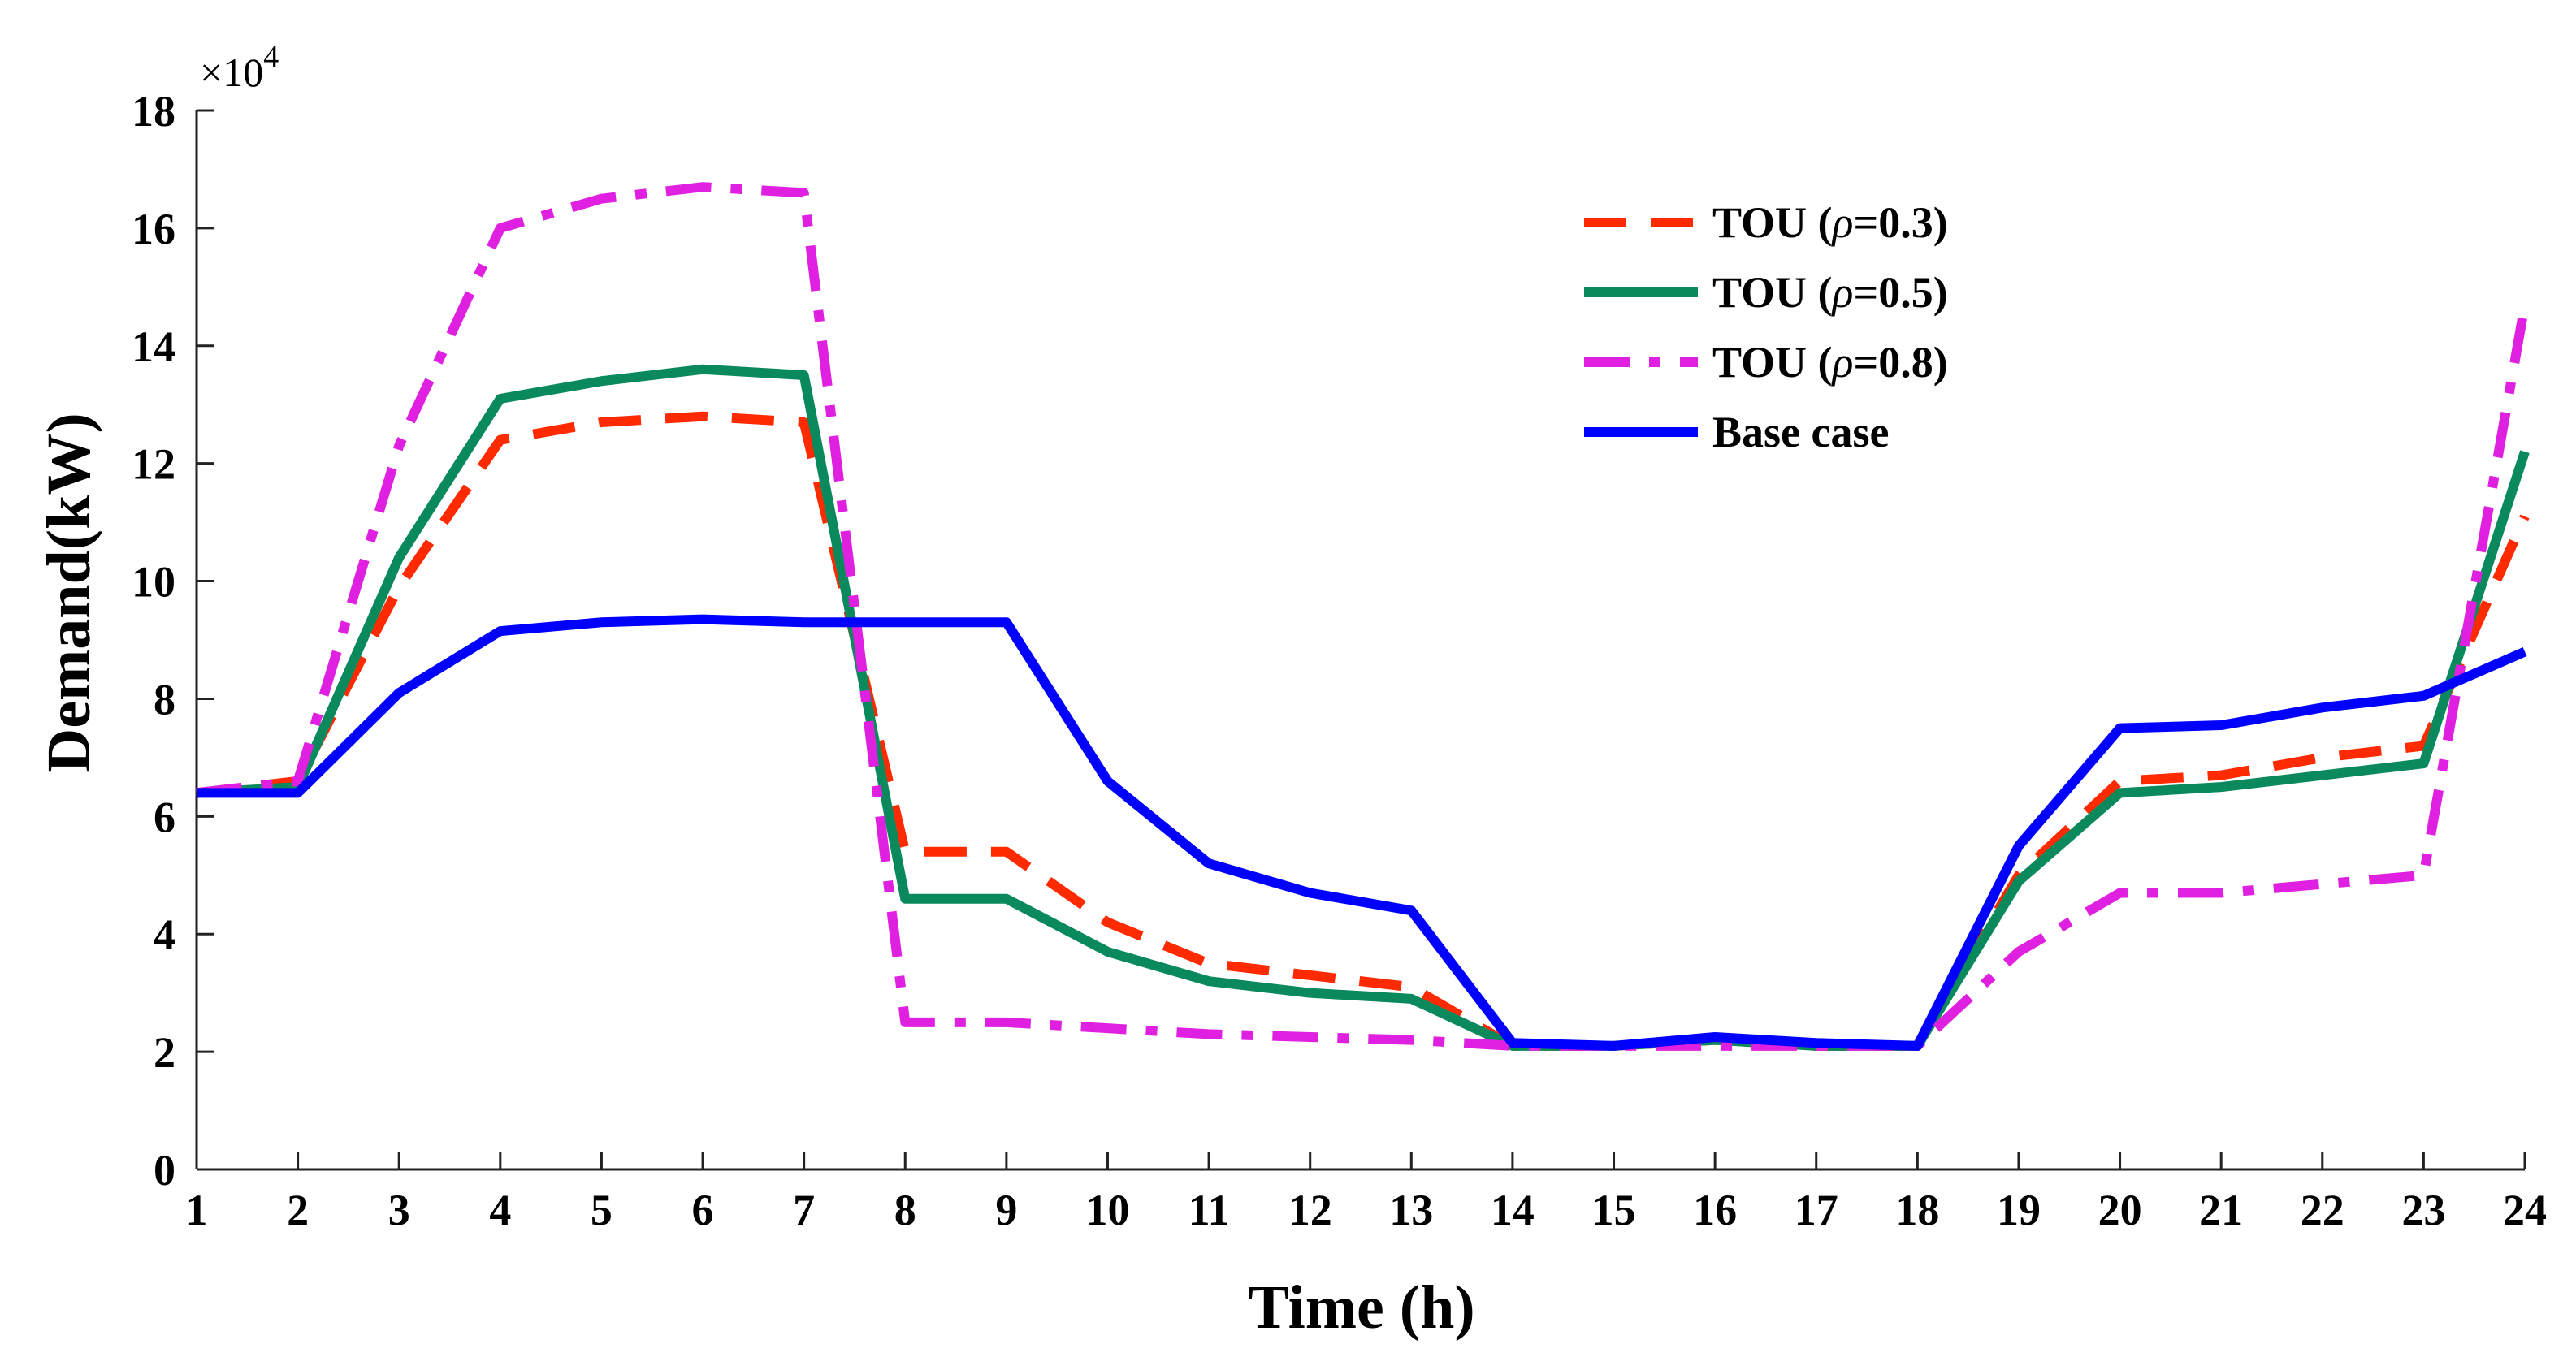 The height and width of the screenshot is (1370, 2576). I want to click on y-tick-label: 8, so click(164, 699).